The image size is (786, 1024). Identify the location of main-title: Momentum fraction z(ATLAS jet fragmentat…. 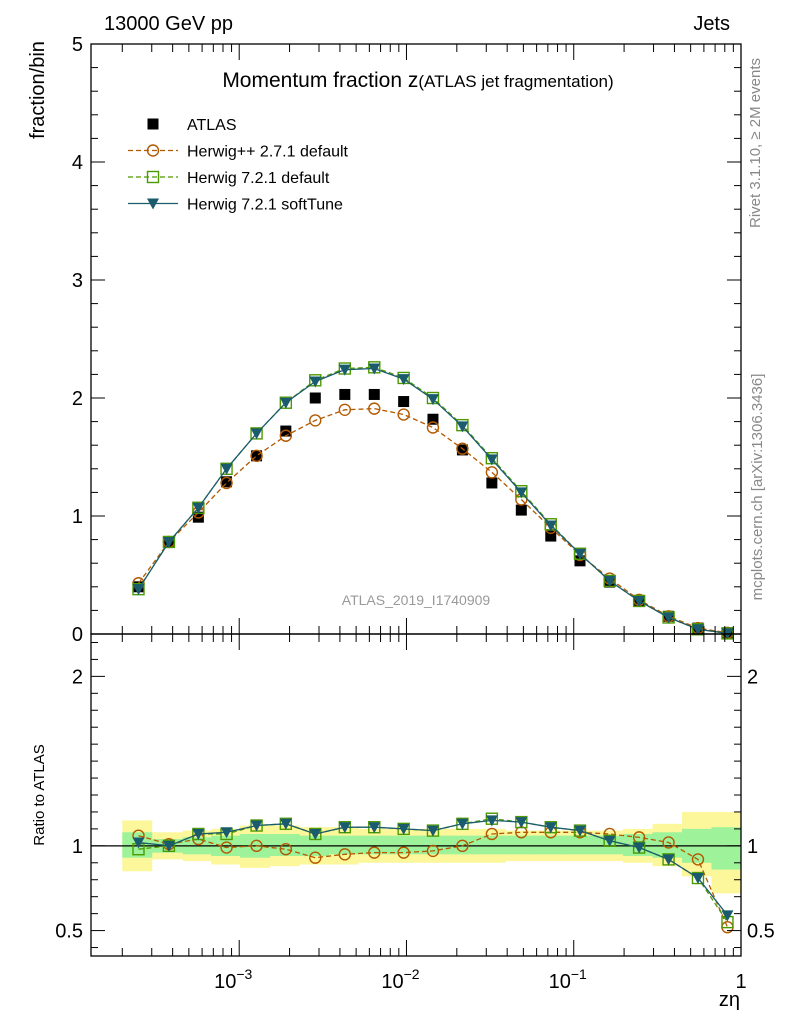
(417, 80).